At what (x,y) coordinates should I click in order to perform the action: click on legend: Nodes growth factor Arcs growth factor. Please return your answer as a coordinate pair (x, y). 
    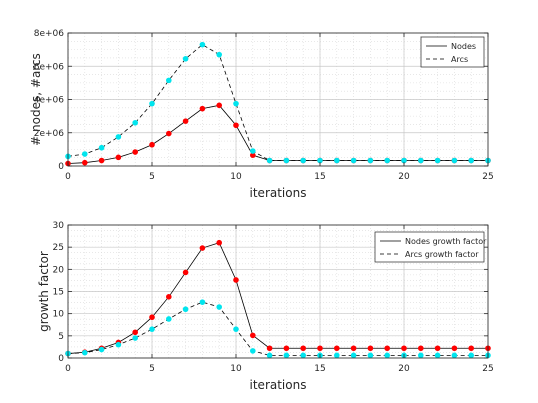
    Looking at the image, I should click on (430, 247).